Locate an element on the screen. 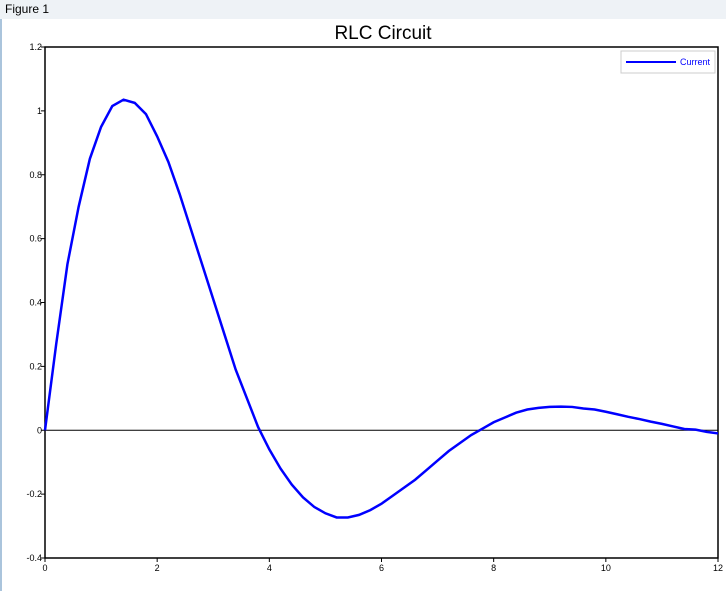 The width and height of the screenshot is (726, 591). legend: Current is located at coordinates (668, 62).